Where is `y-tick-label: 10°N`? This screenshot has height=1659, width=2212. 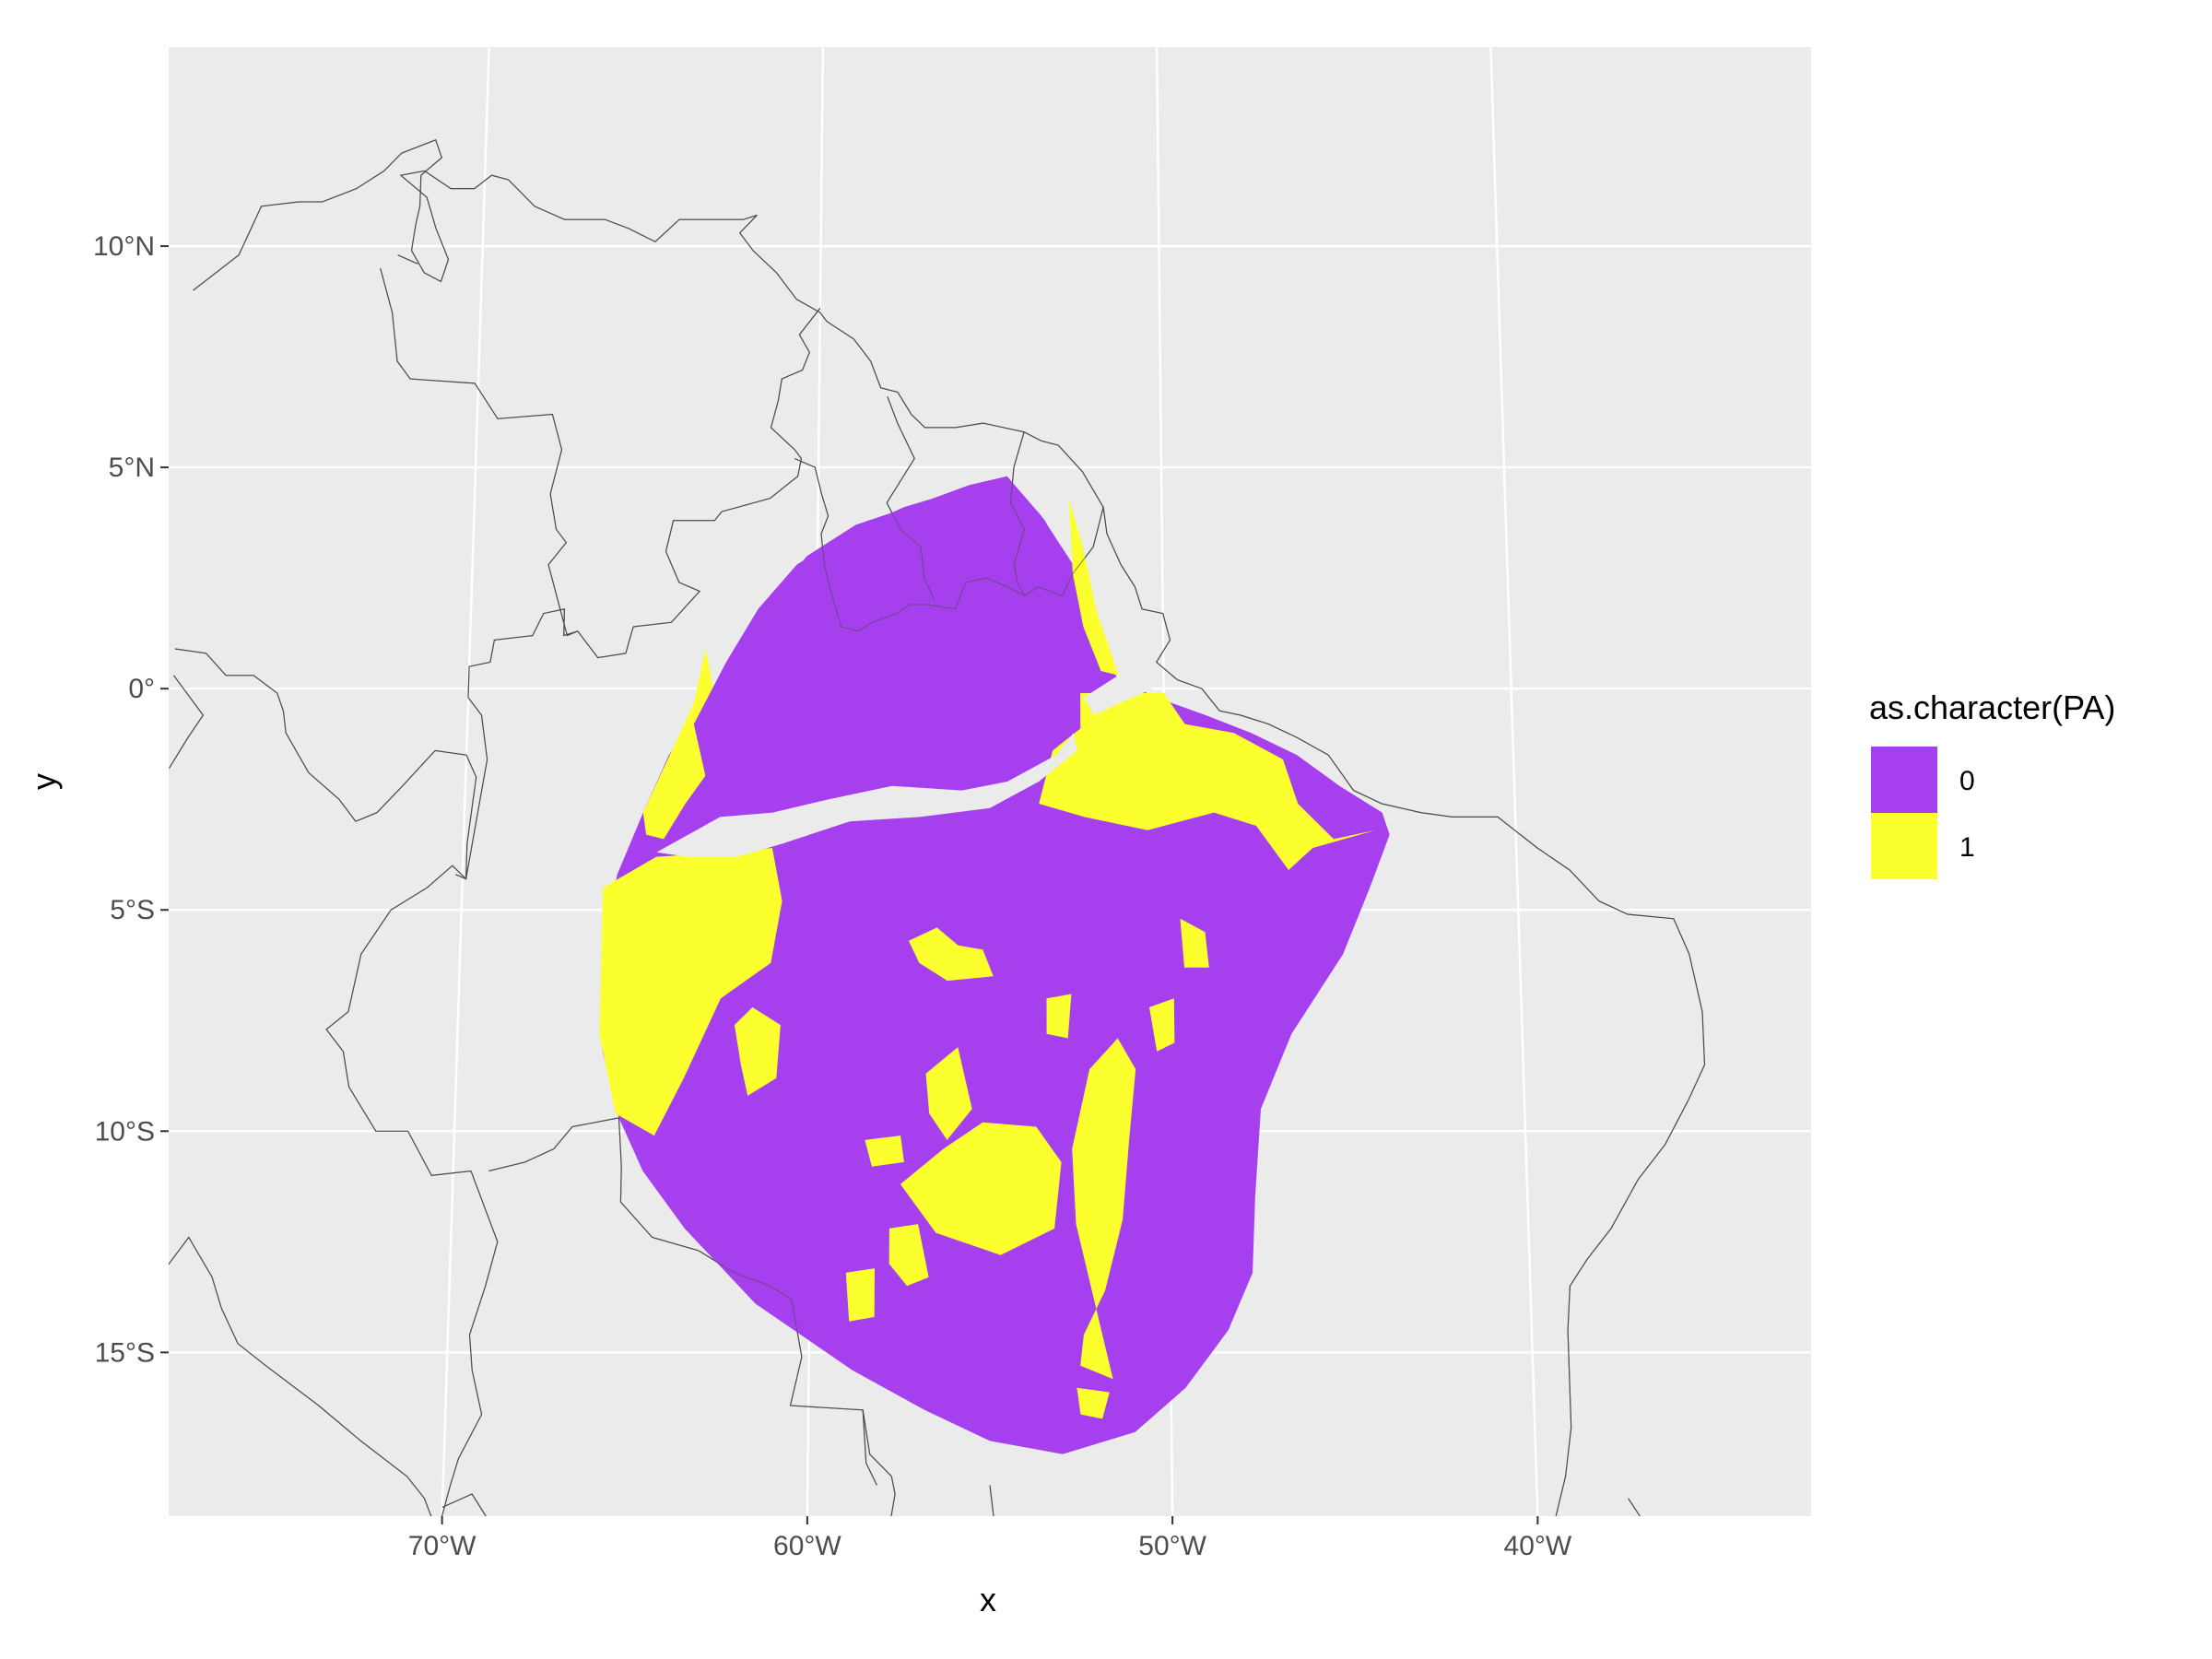 y-tick-label: 10°N is located at coordinates (124, 246).